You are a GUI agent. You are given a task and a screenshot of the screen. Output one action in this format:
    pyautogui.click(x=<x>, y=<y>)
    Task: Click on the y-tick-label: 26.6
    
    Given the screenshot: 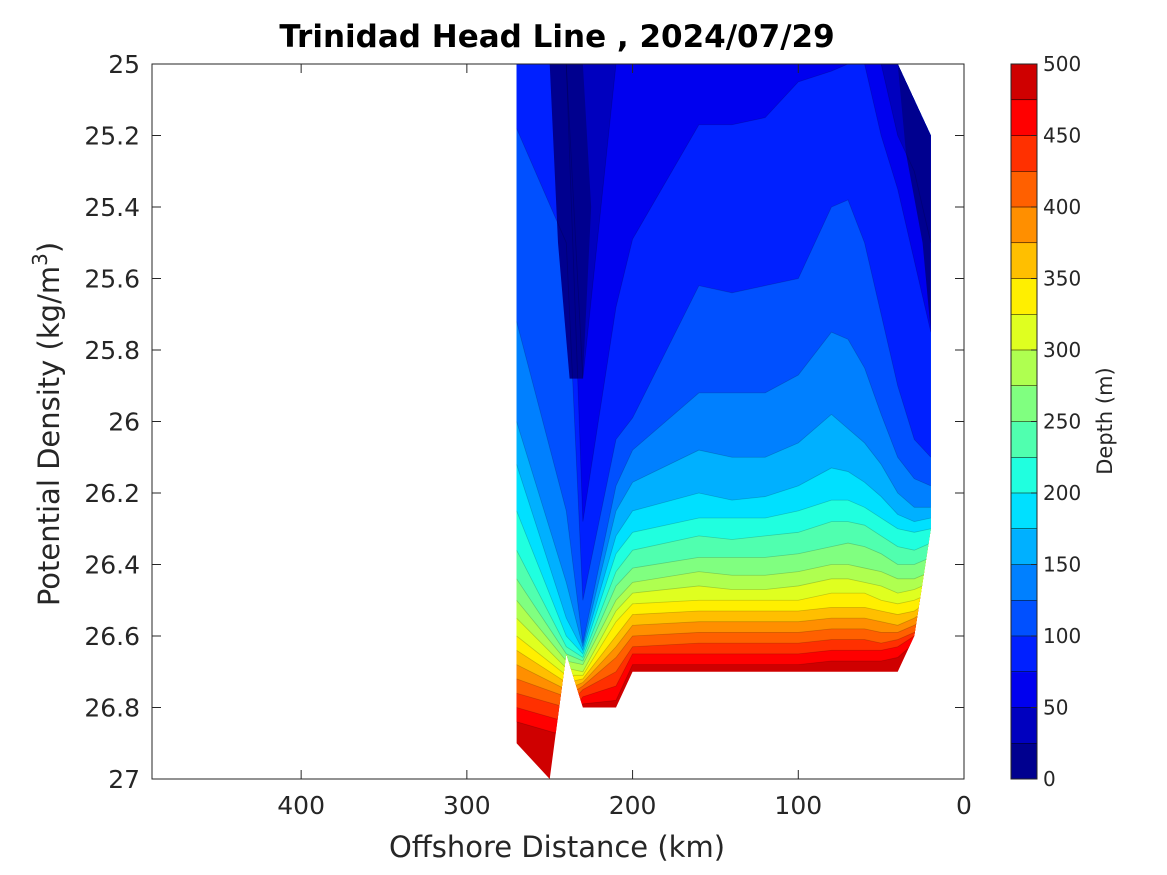 What is the action you would take?
    pyautogui.click(x=112, y=636)
    